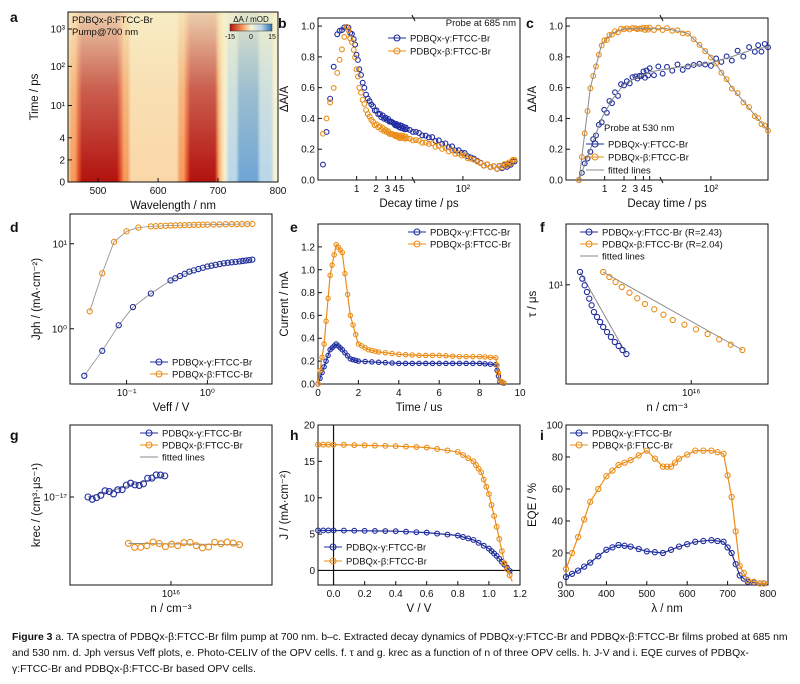  I want to click on legend-label: fitted lines, so click(183, 458).